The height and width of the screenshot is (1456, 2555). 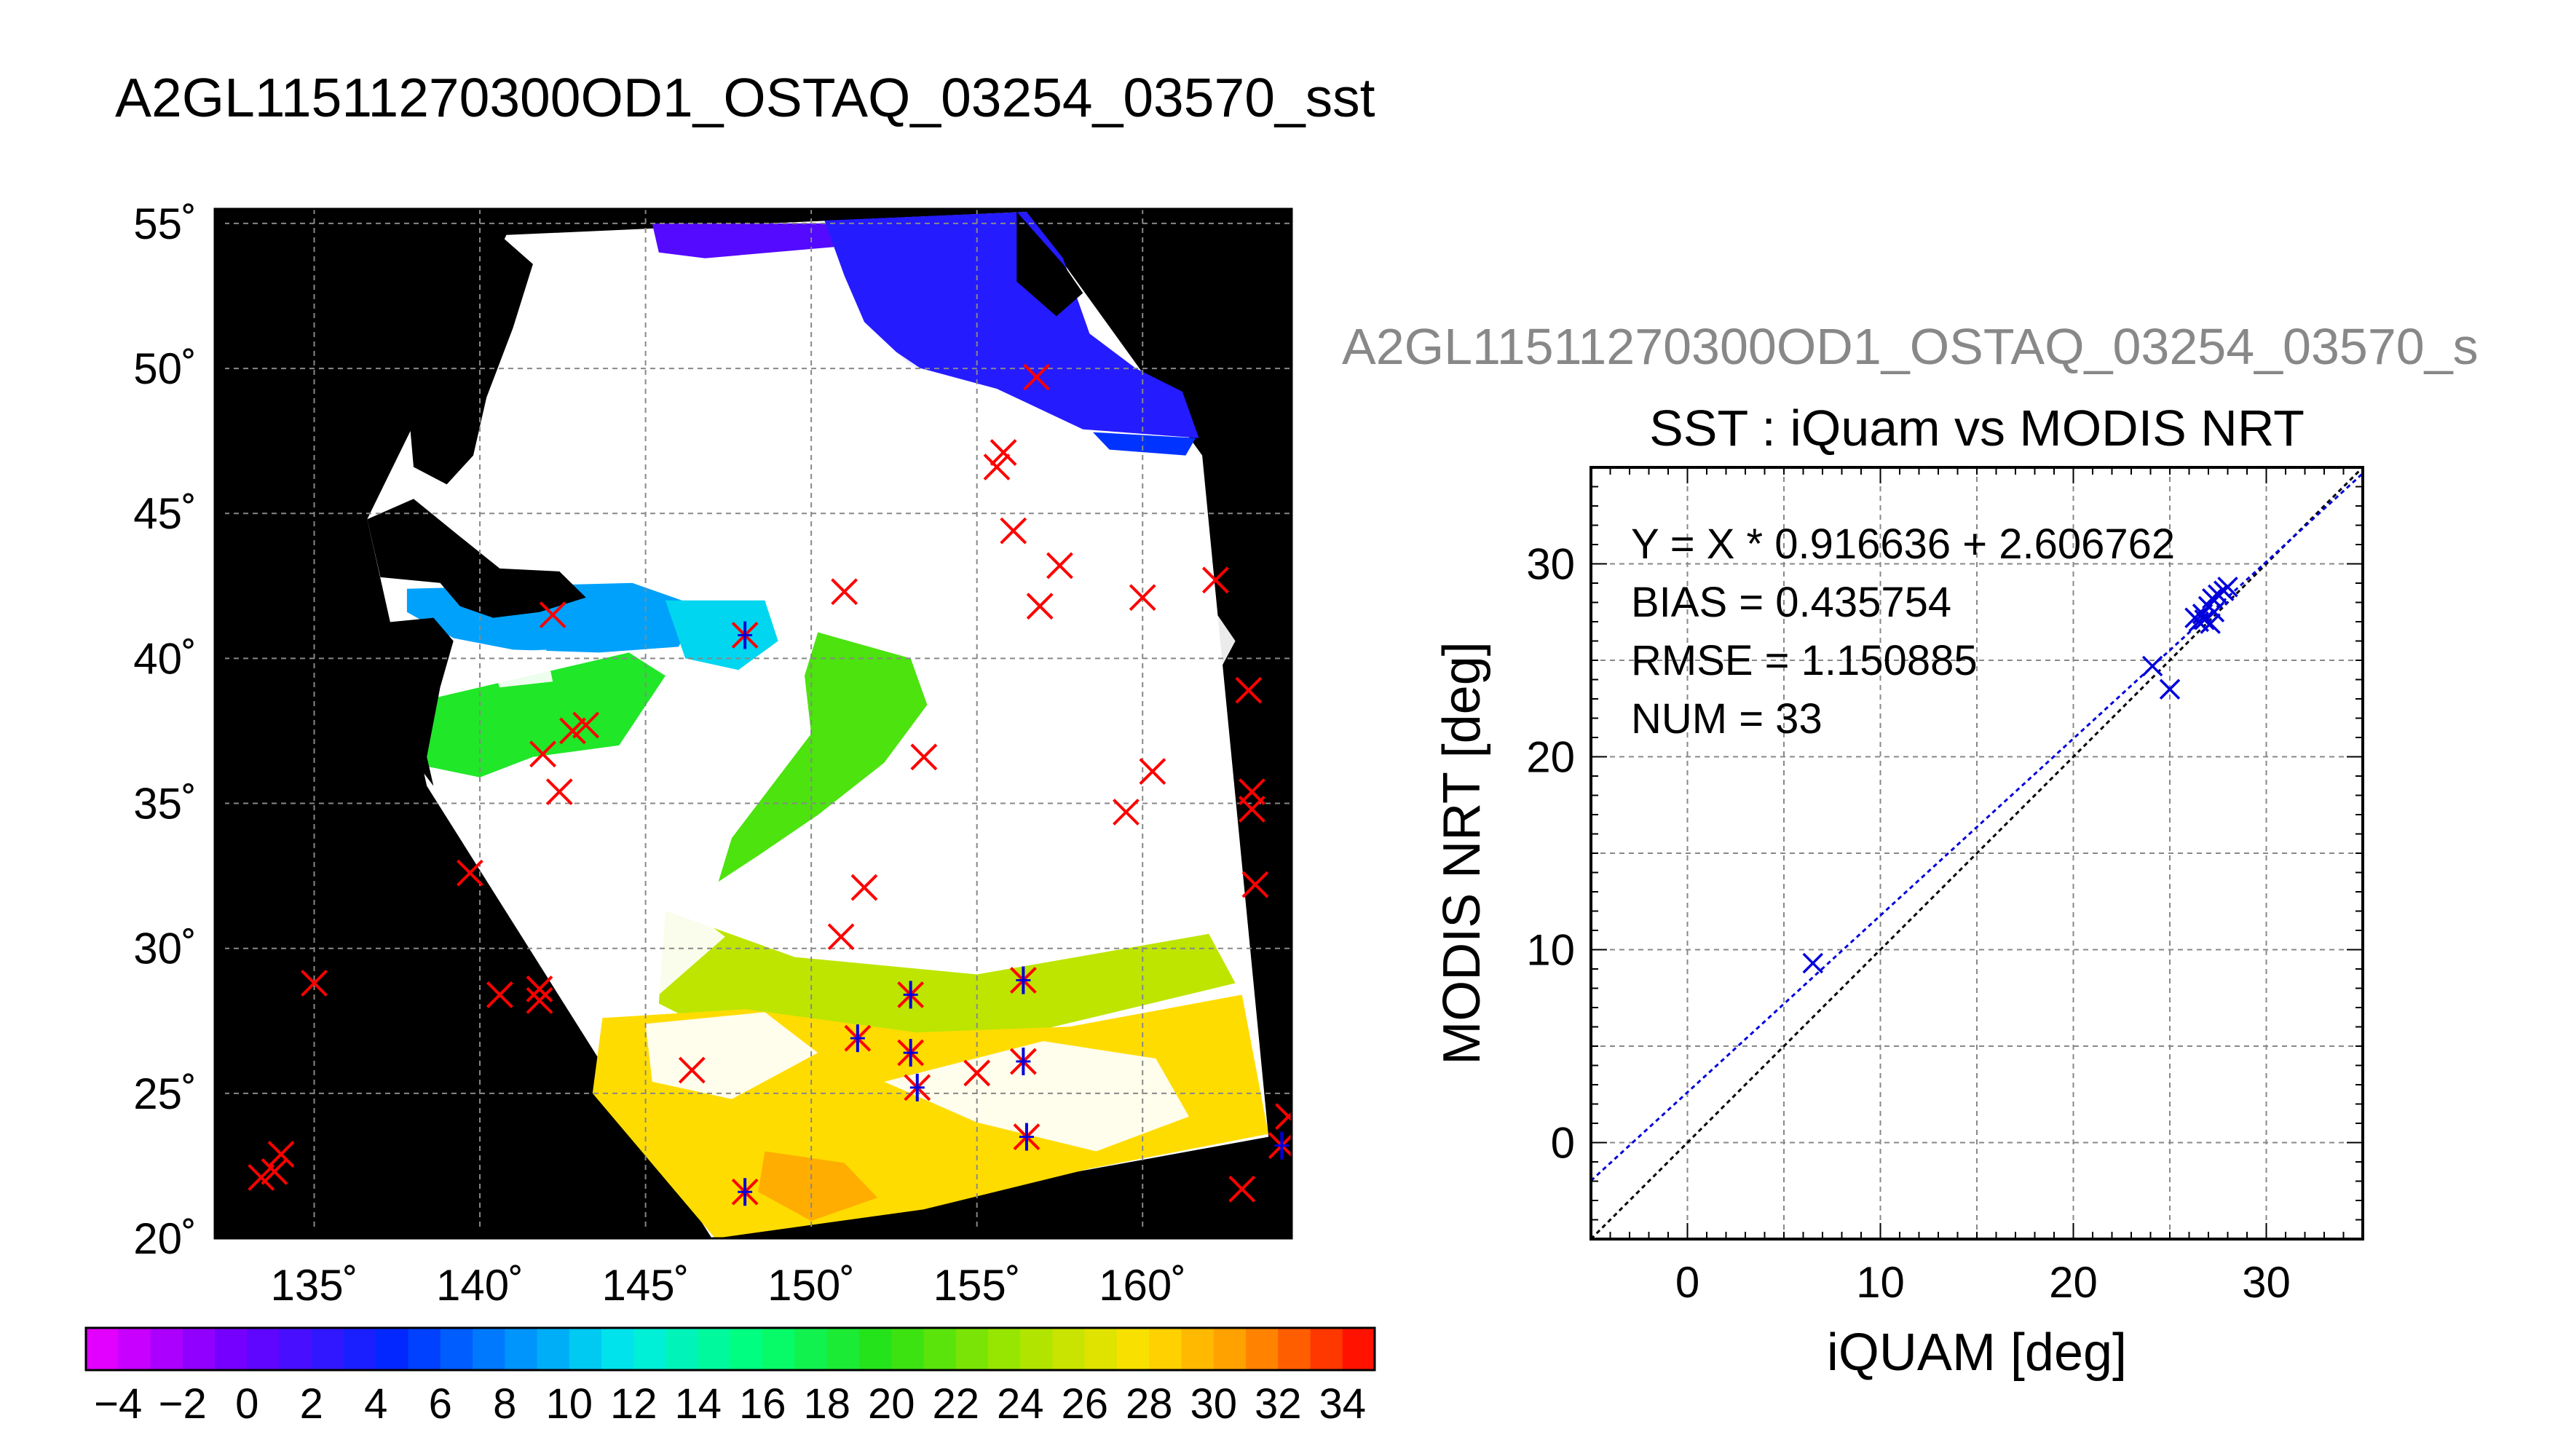 I want to click on colorbar-tick-label: 6, so click(x=440, y=1404).